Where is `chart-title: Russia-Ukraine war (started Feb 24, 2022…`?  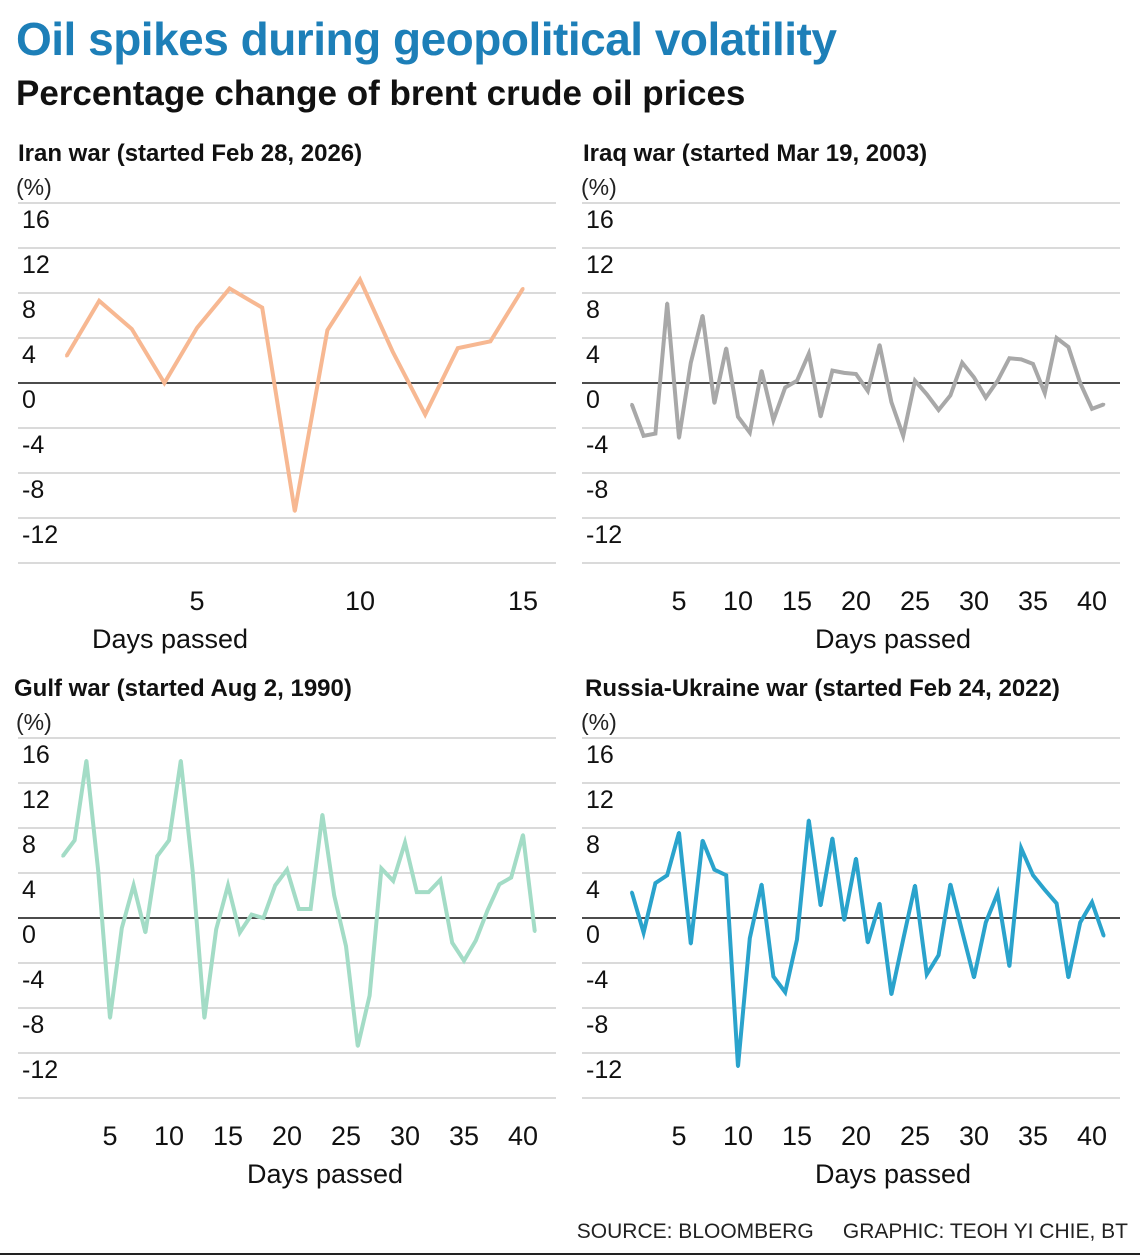
chart-title: Russia-Ukraine war (started Feb 24, 2022… is located at coordinates (822, 688).